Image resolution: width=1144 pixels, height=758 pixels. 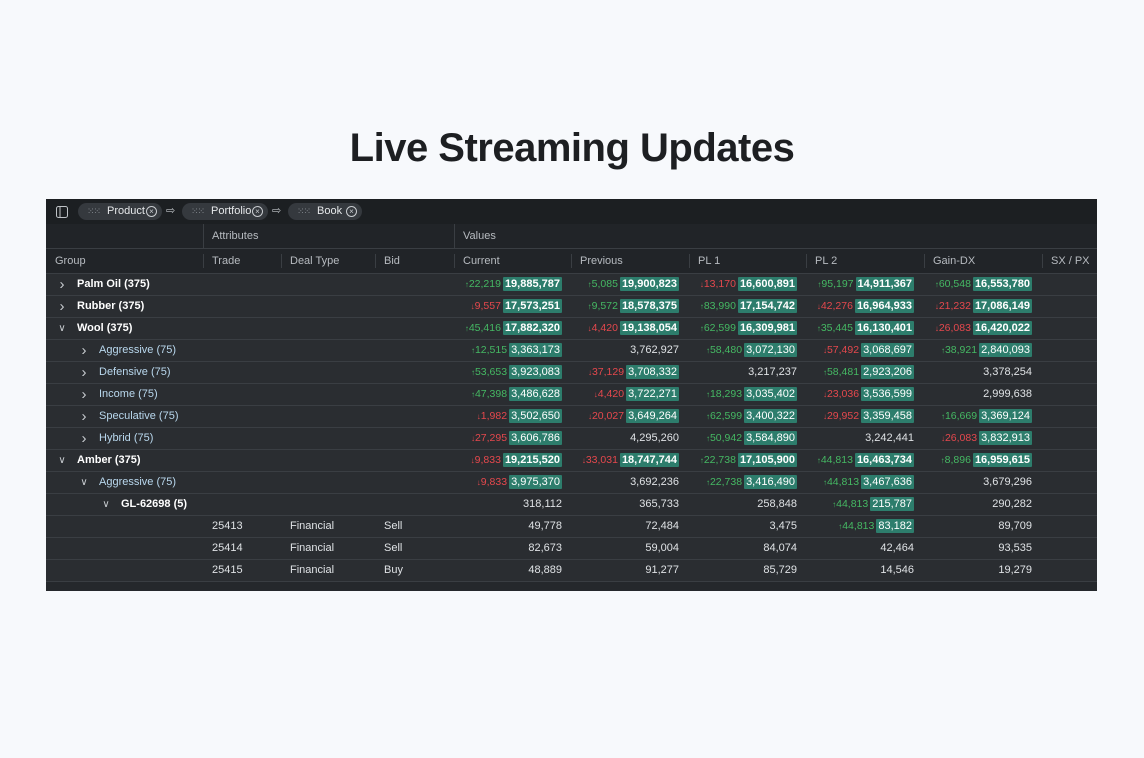 What do you see at coordinates (1069, 394) in the screenshot?
I see `value-cell: 27,67` at bounding box center [1069, 394].